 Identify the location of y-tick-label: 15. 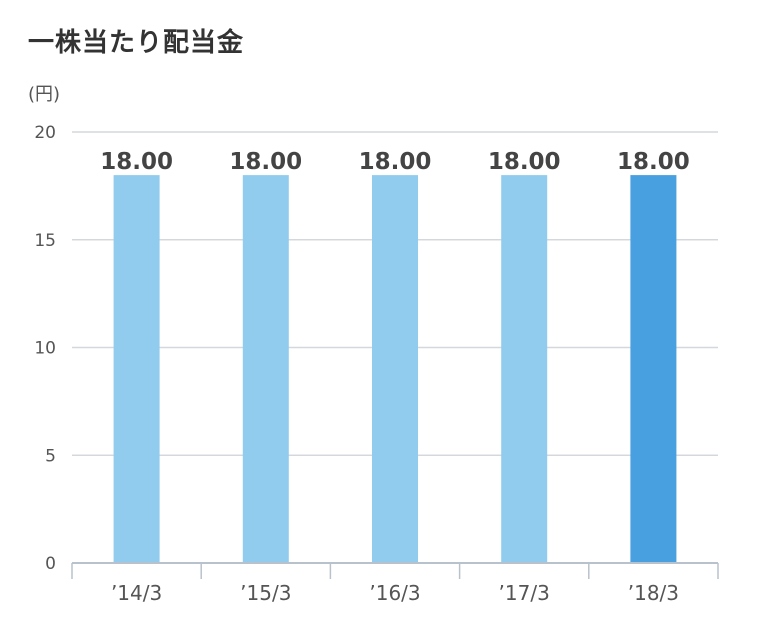
(45, 241).